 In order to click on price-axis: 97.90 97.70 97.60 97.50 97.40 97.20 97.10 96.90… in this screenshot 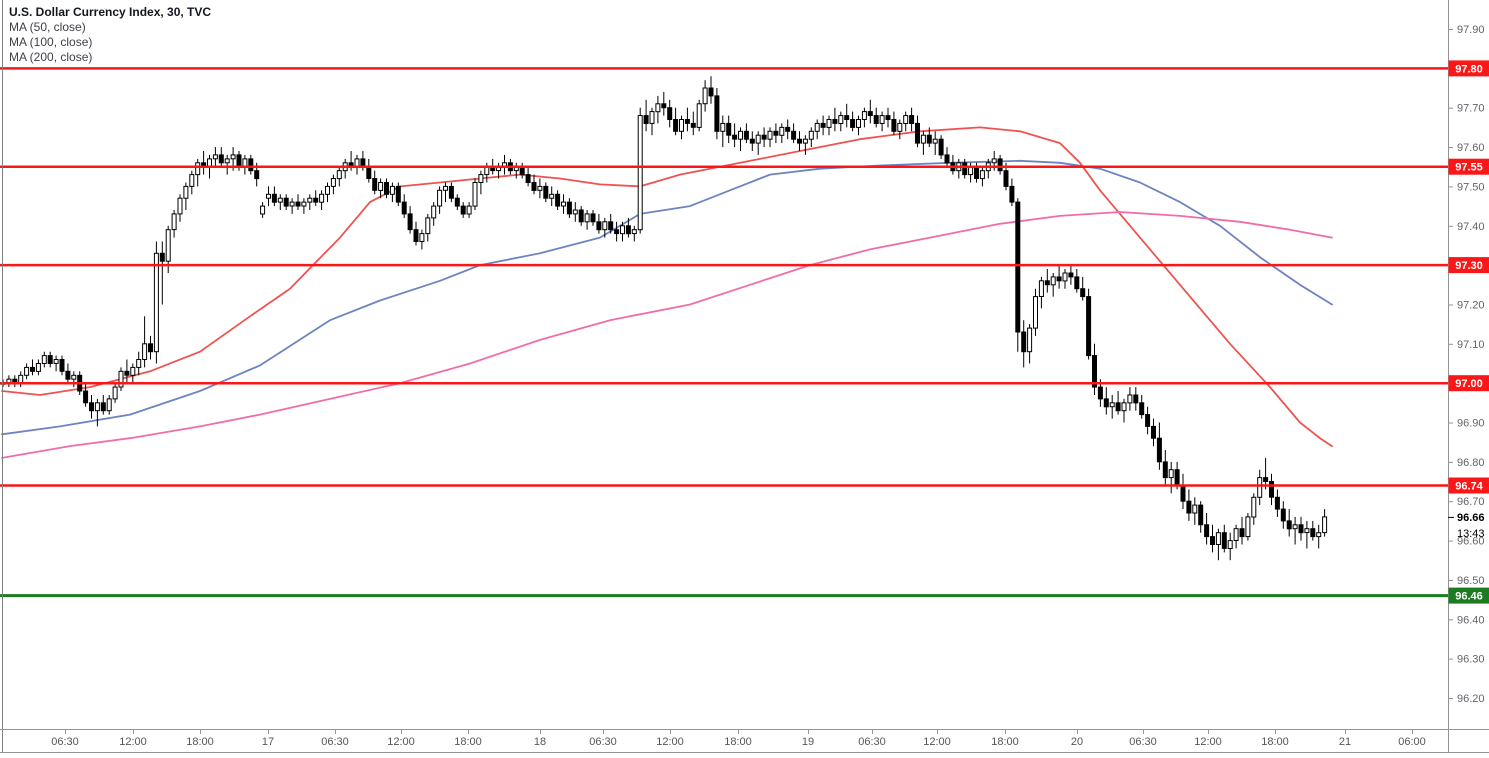, I will do `click(1468, 364)`.